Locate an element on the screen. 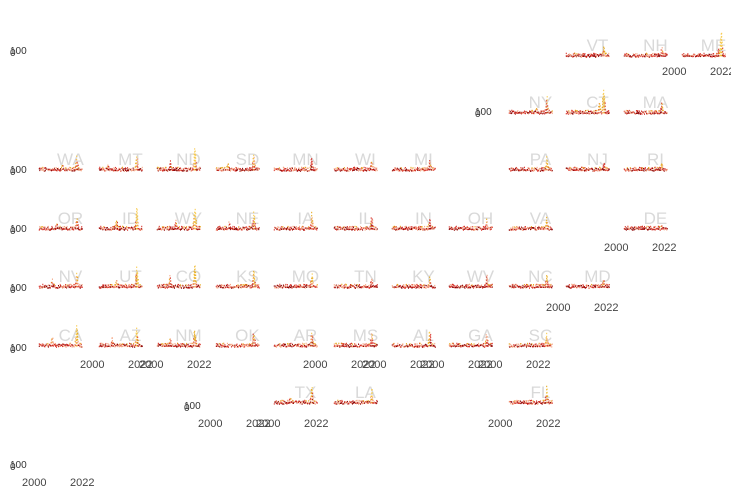 The width and height of the screenshot is (731, 496). state-label: OR is located at coordinates (71, 218).